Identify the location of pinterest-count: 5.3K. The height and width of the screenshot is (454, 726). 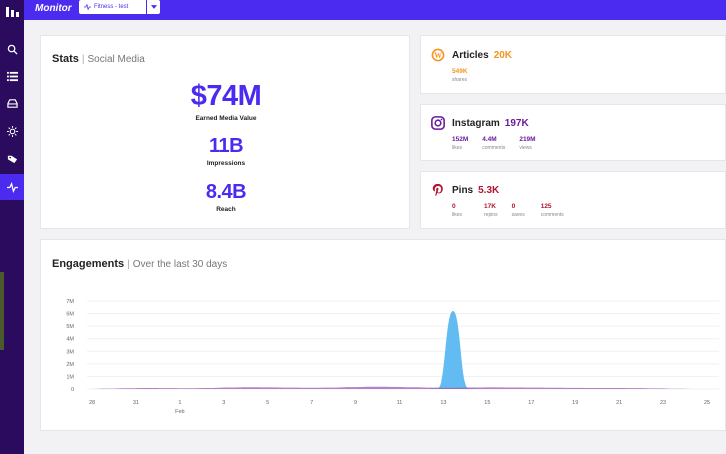
(489, 190).